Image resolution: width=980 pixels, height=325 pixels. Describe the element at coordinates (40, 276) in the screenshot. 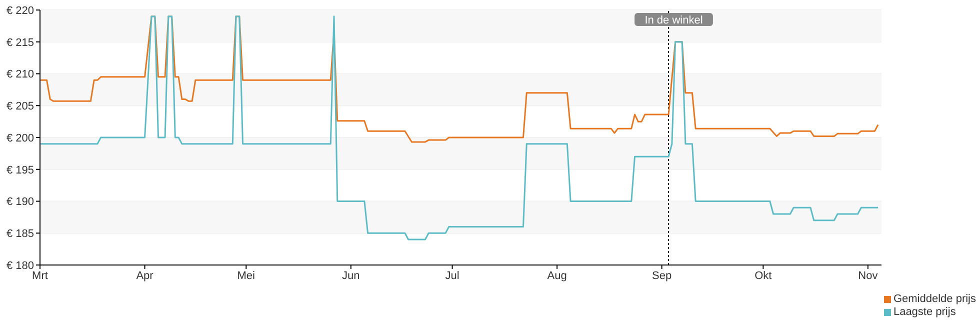

I see `x-tick-label: Mrt` at that location.